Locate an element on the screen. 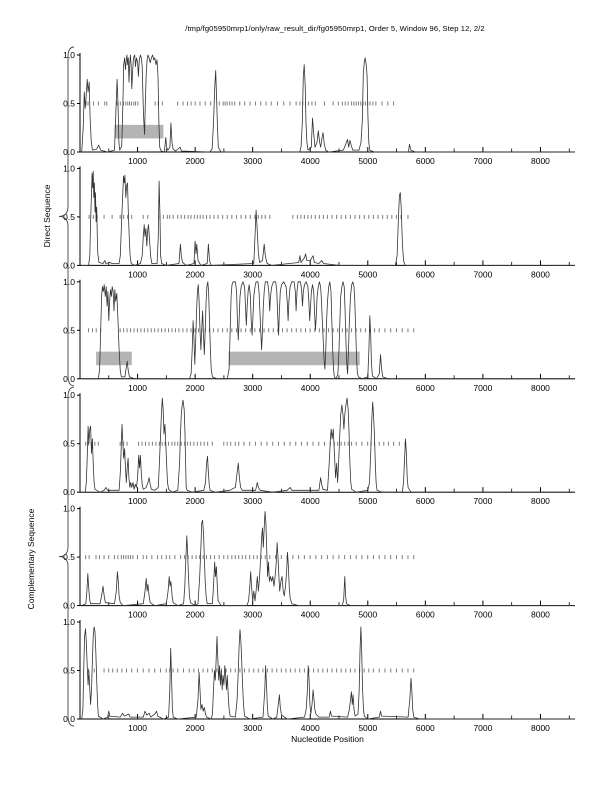 The height and width of the screenshot is (792, 612). group-brace-direct is located at coordinates (66, 216).